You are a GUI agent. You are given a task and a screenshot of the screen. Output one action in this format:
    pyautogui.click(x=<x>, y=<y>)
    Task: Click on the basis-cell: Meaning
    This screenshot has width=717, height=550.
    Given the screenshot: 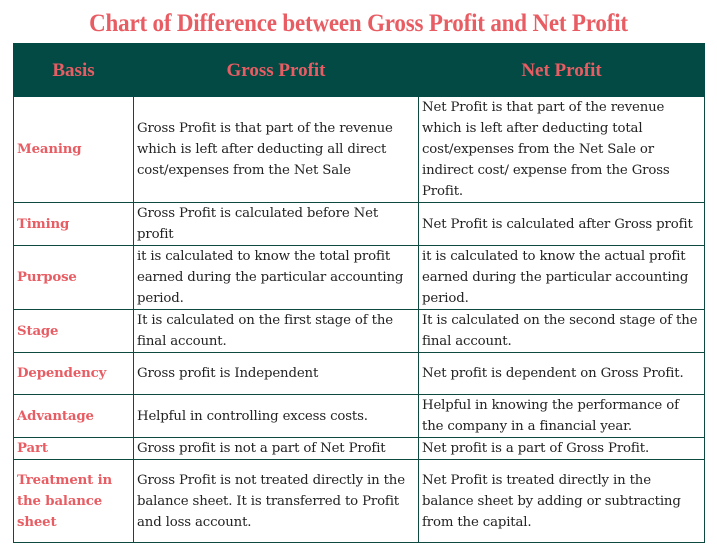 What is the action you would take?
    pyautogui.click(x=73, y=149)
    